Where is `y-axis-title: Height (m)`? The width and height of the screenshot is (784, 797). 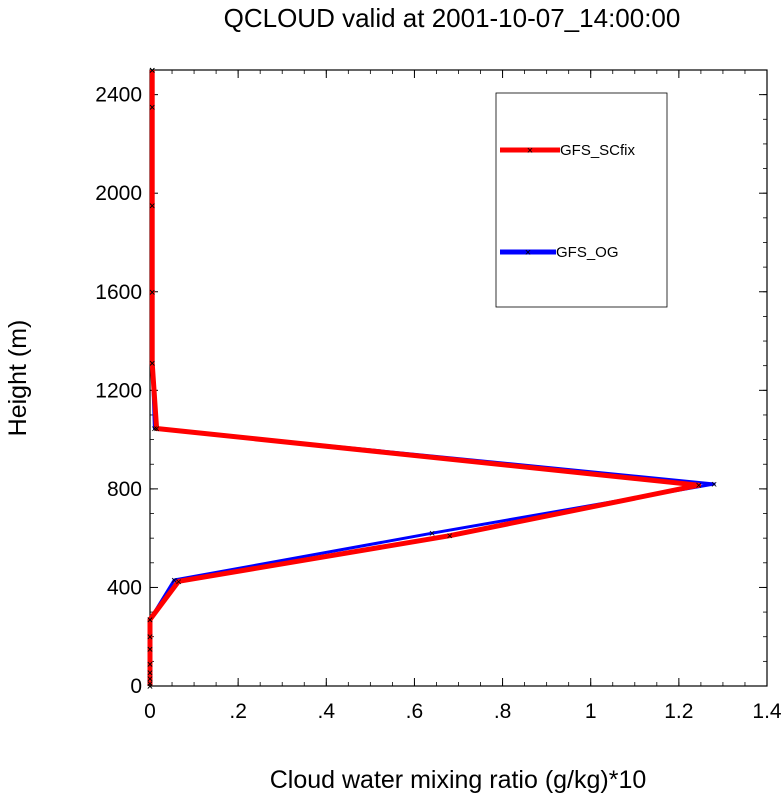 y-axis-title: Height (m) is located at coordinates (18, 378).